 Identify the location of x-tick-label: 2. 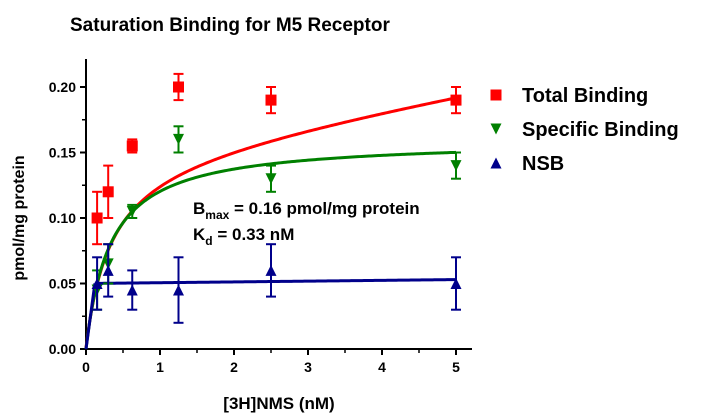
(234, 367).